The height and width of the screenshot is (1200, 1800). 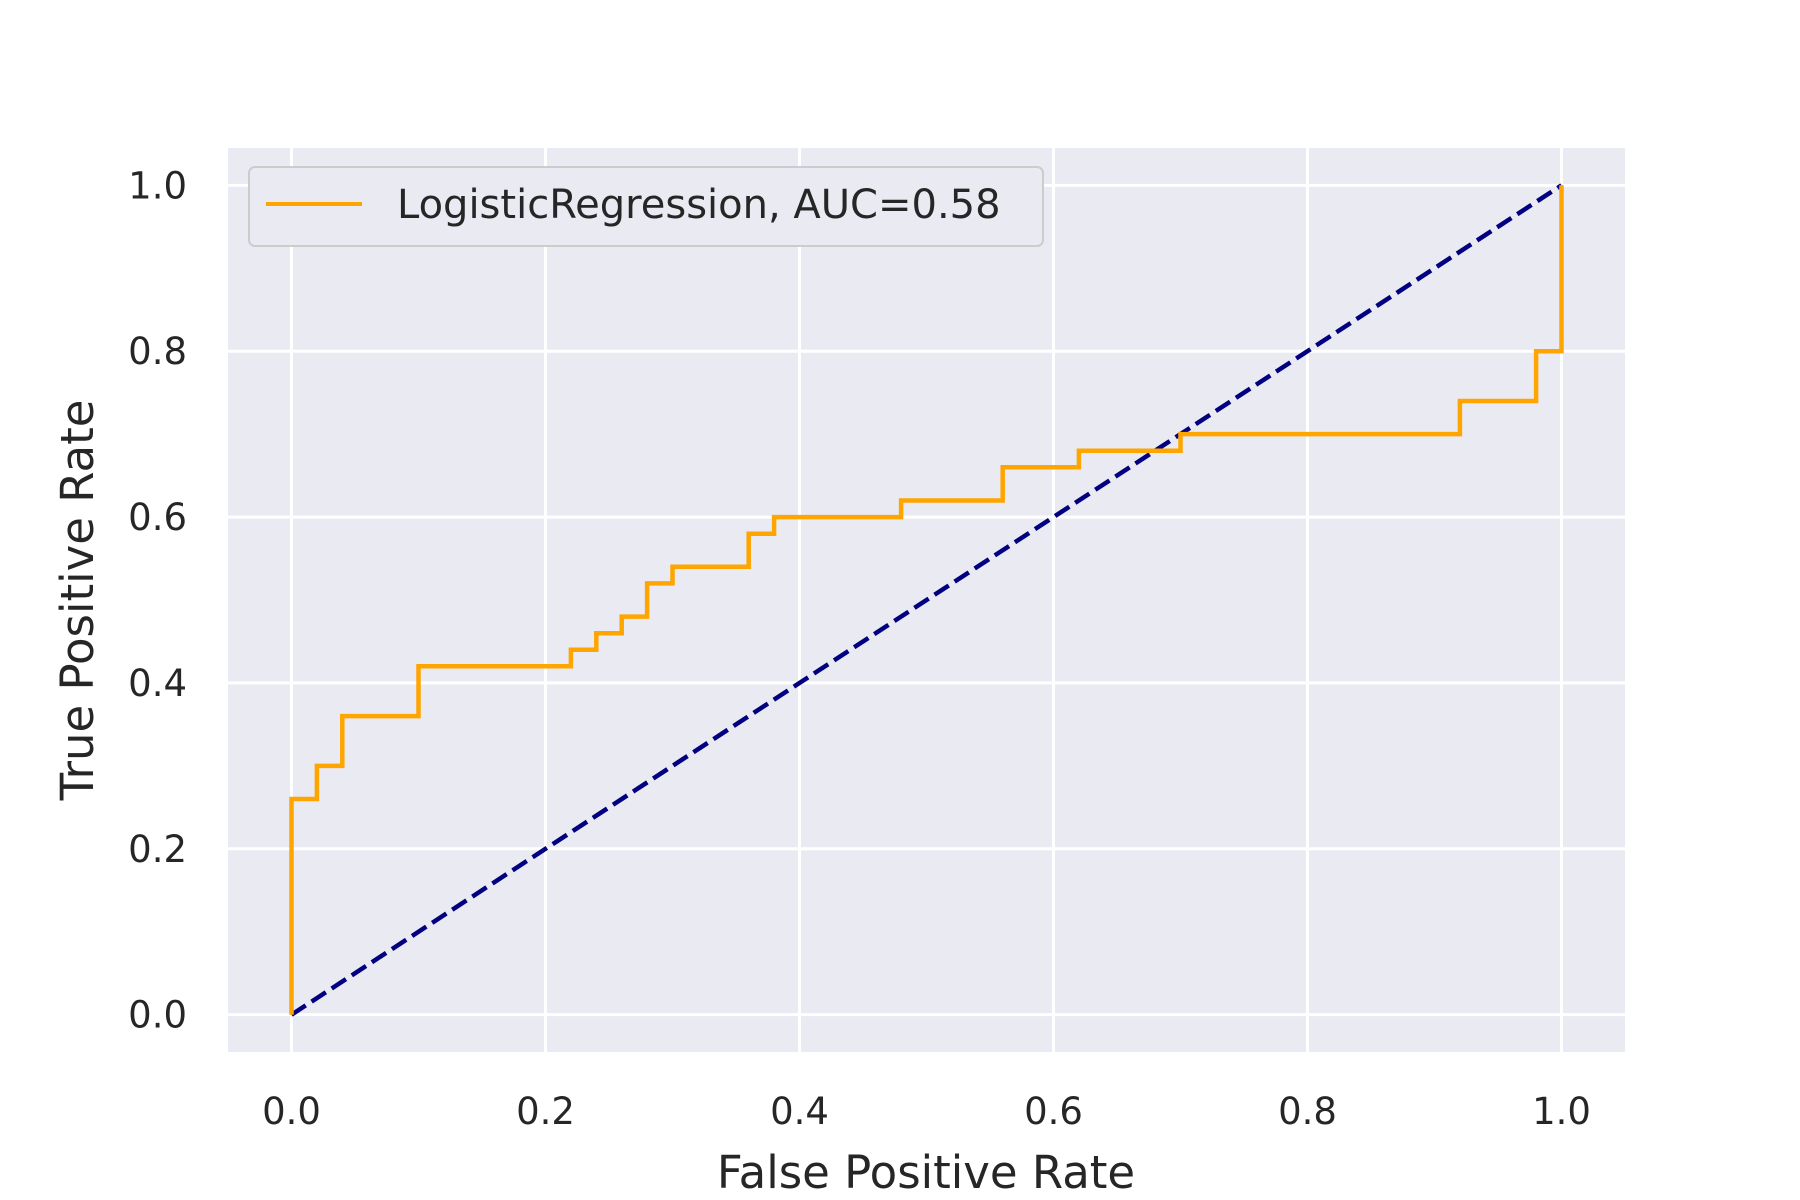 I want to click on legend: LogisticRegression, AUC=0.58, so click(x=646, y=206).